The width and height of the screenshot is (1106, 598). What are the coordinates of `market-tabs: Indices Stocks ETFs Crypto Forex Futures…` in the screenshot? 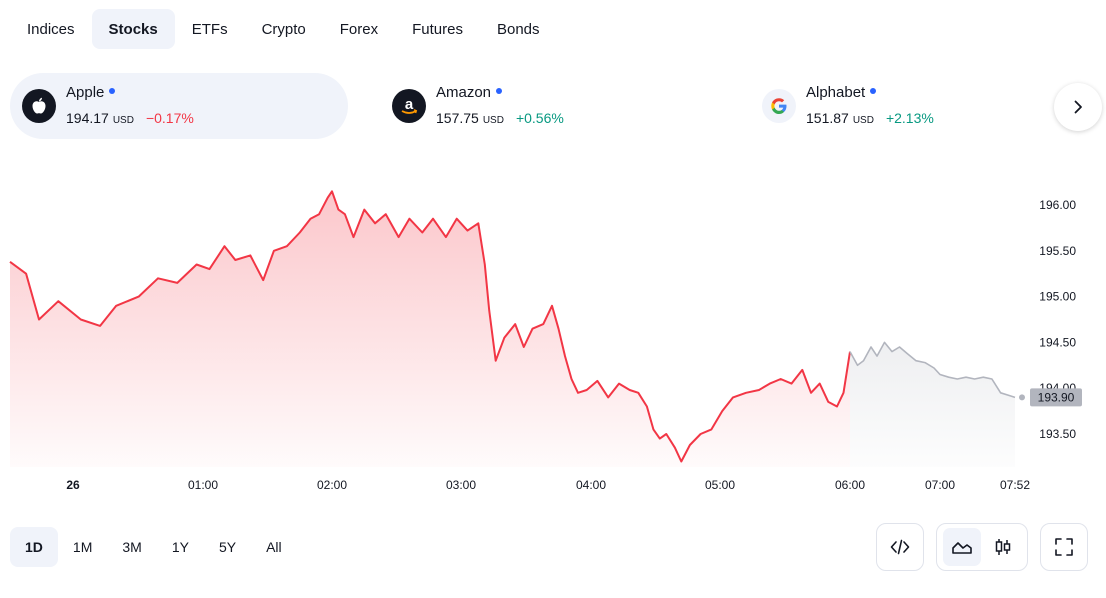 It's located at (283, 29).